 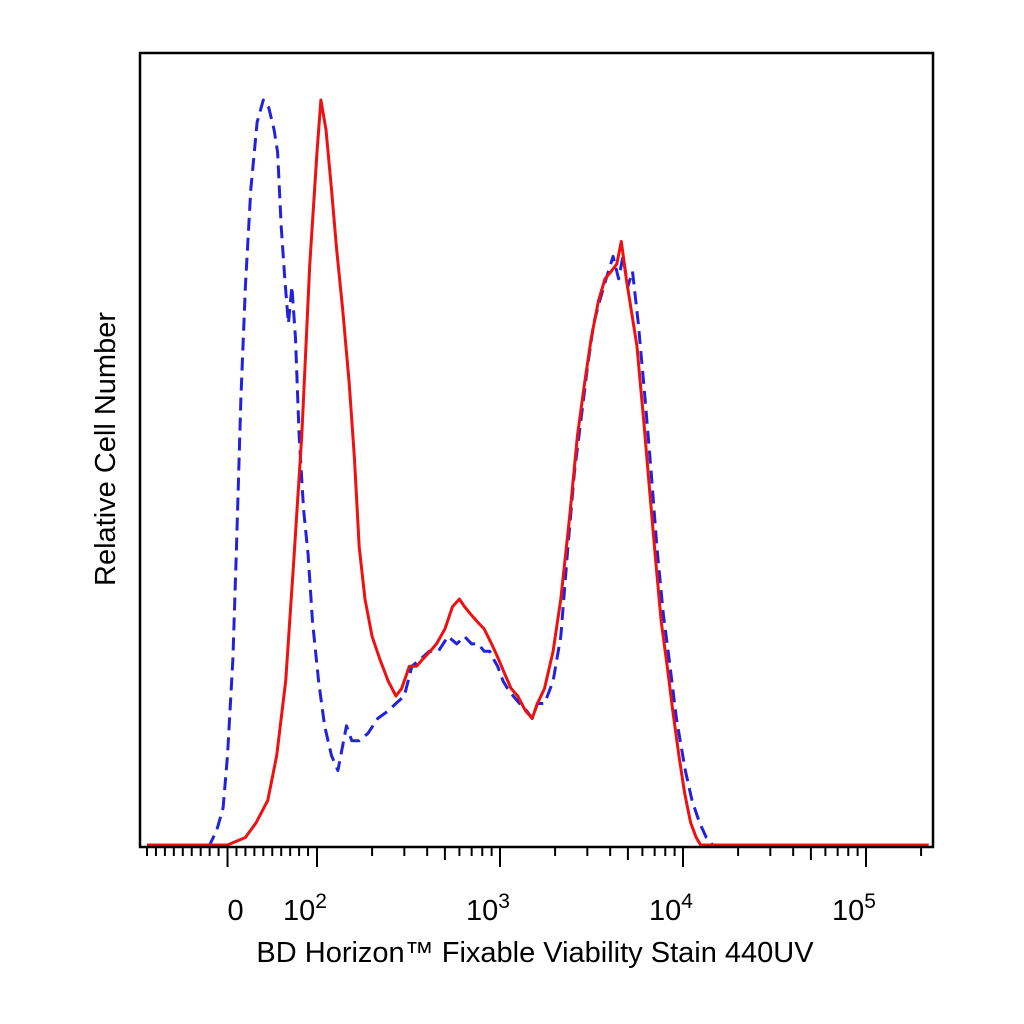 I want to click on x-tick-label-100: 10², so click(x=305, y=908).